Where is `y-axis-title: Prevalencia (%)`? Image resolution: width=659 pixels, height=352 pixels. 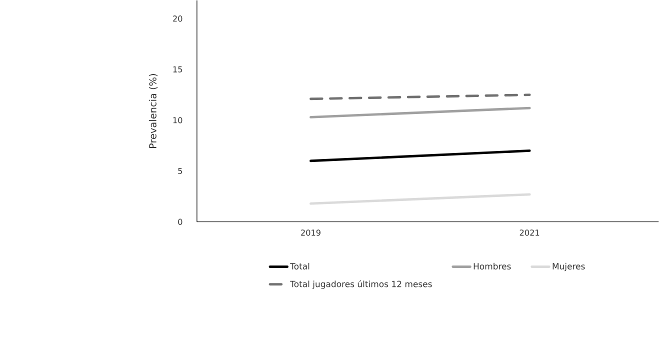 y-axis-title: Prevalencia (%) is located at coordinates (153, 111).